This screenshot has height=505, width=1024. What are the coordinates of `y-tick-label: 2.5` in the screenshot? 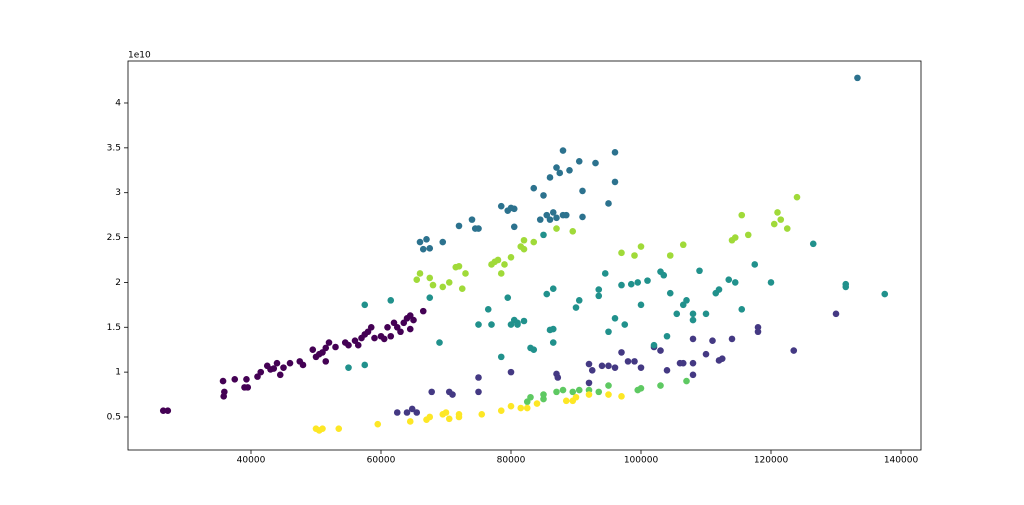 It's located at (114, 238).